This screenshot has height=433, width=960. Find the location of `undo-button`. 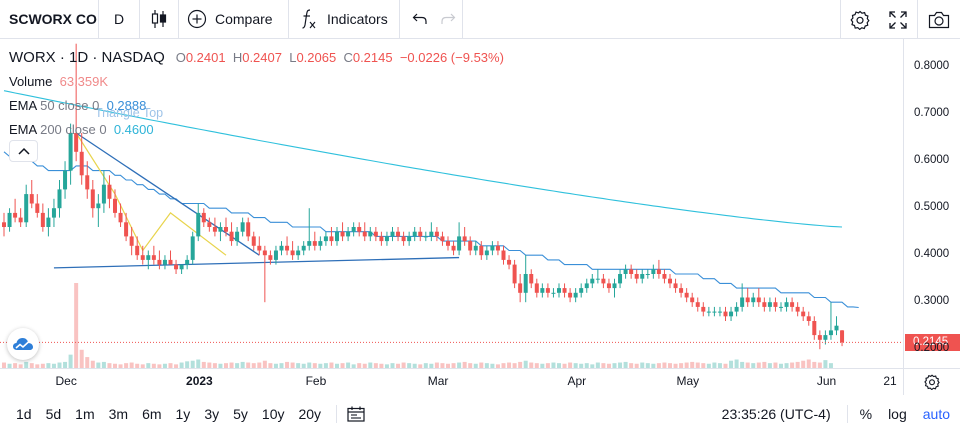

undo-button is located at coordinates (420, 19).